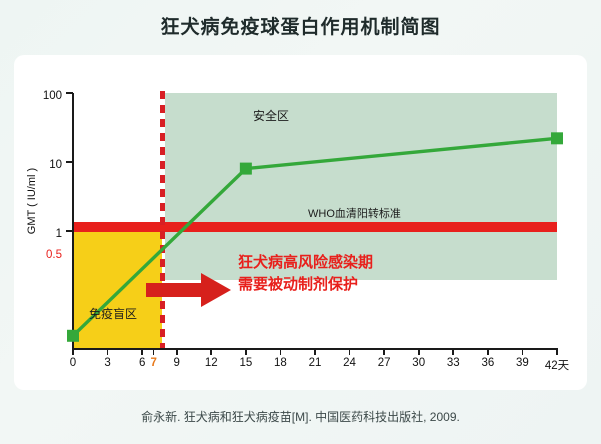  What do you see at coordinates (58, 233) in the screenshot?
I see `y-tick-label: 1` at bounding box center [58, 233].